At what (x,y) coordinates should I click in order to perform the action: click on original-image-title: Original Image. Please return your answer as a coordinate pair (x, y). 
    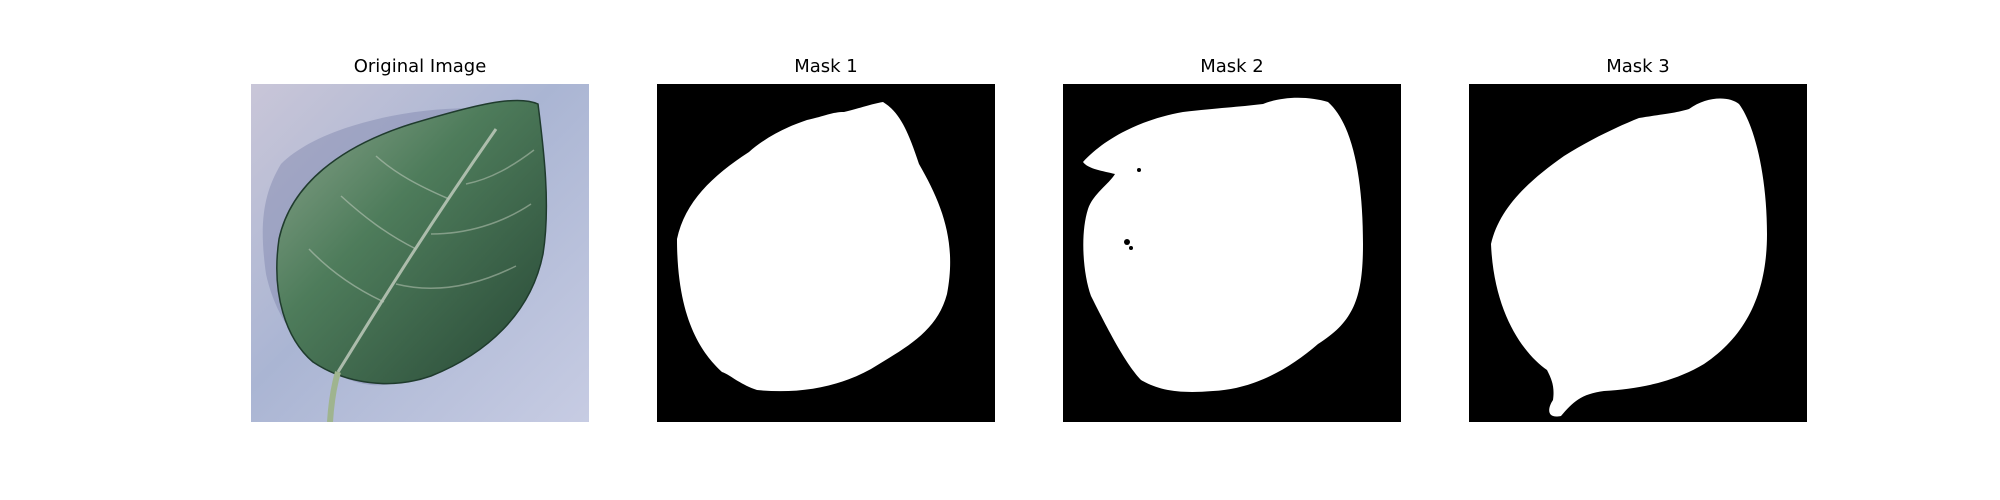
    Looking at the image, I should click on (420, 66).